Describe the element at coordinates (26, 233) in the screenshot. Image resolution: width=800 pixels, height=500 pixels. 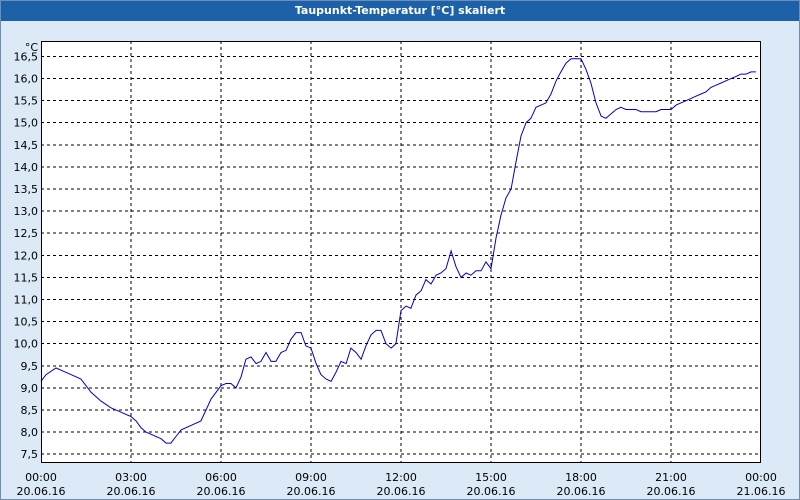
I see `y-tick-label: 12,5` at that location.